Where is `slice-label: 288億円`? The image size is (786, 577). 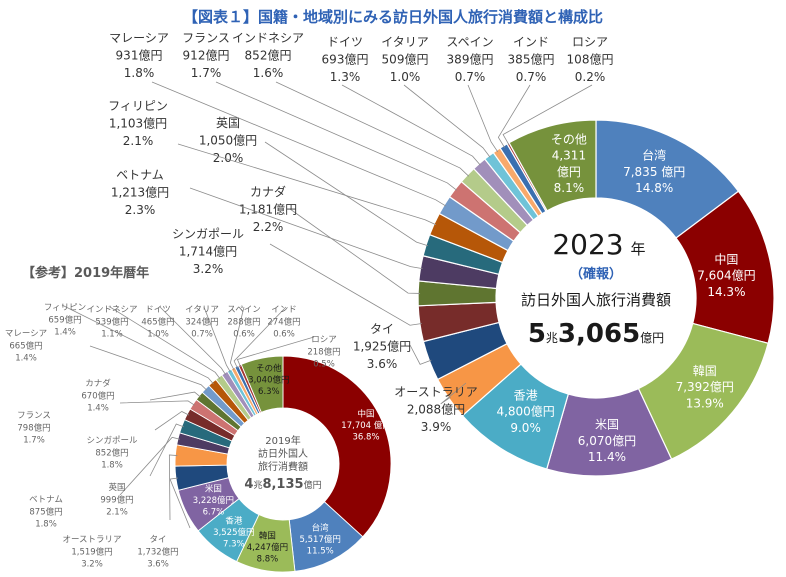 slice-label: 288億円 is located at coordinates (243, 321).